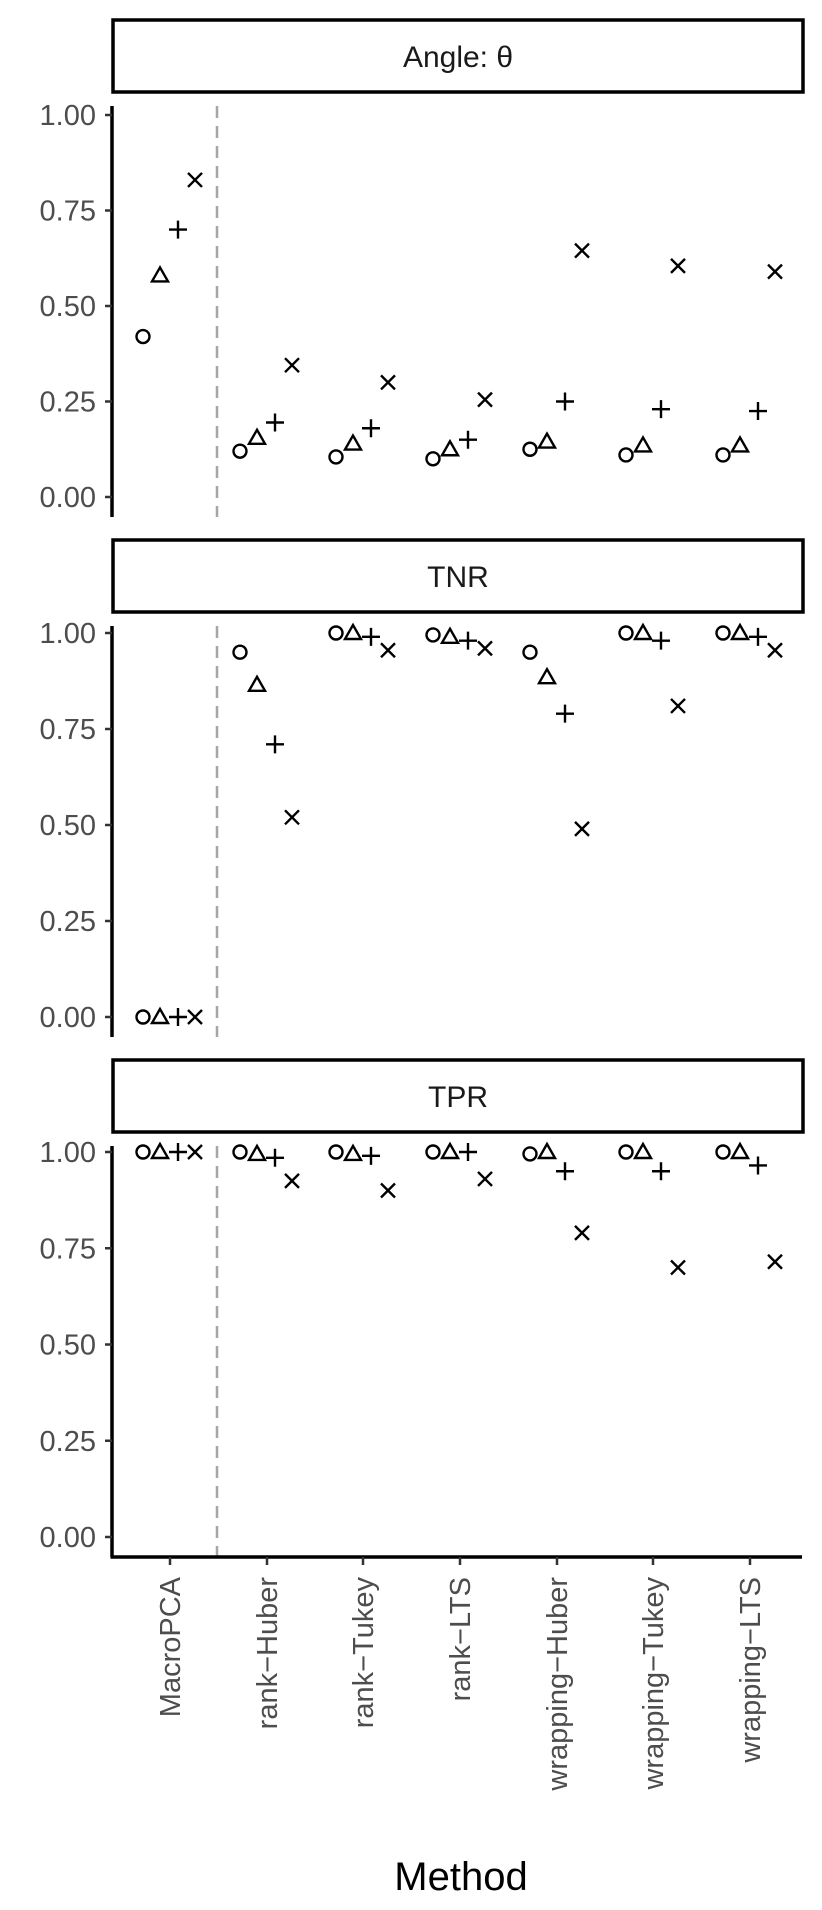 The image size is (822, 1910). Describe the element at coordinates (364, 1653) in the screenshot. I see `x-tick-label: rank−Tukey` at that location.